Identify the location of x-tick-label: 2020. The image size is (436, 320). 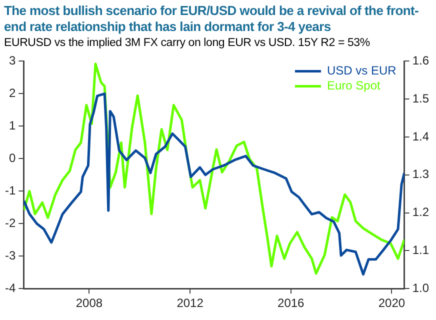
(392, 303).